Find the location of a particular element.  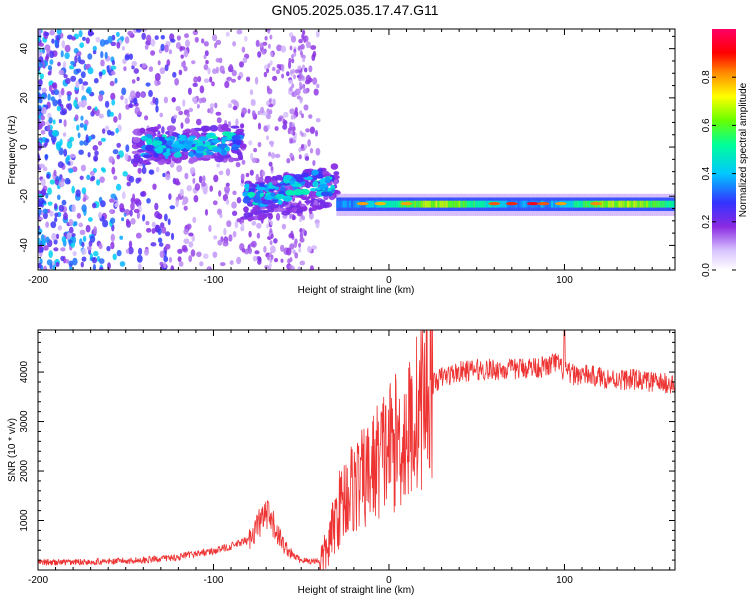

bottom-y-tick-label: 3000 is located at coordinates (24, 421).